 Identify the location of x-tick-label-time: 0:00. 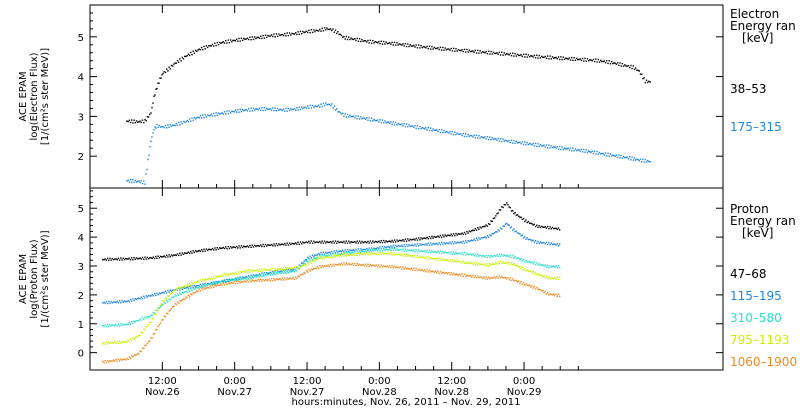
(379, 381).